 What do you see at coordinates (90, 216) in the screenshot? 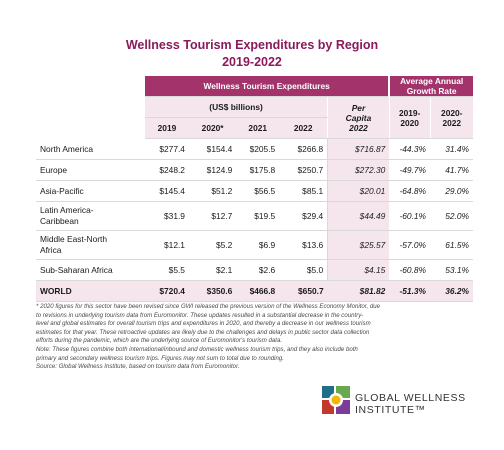
I see `region-name: Latin America- Caribbean` at bounding box center [90, 216].